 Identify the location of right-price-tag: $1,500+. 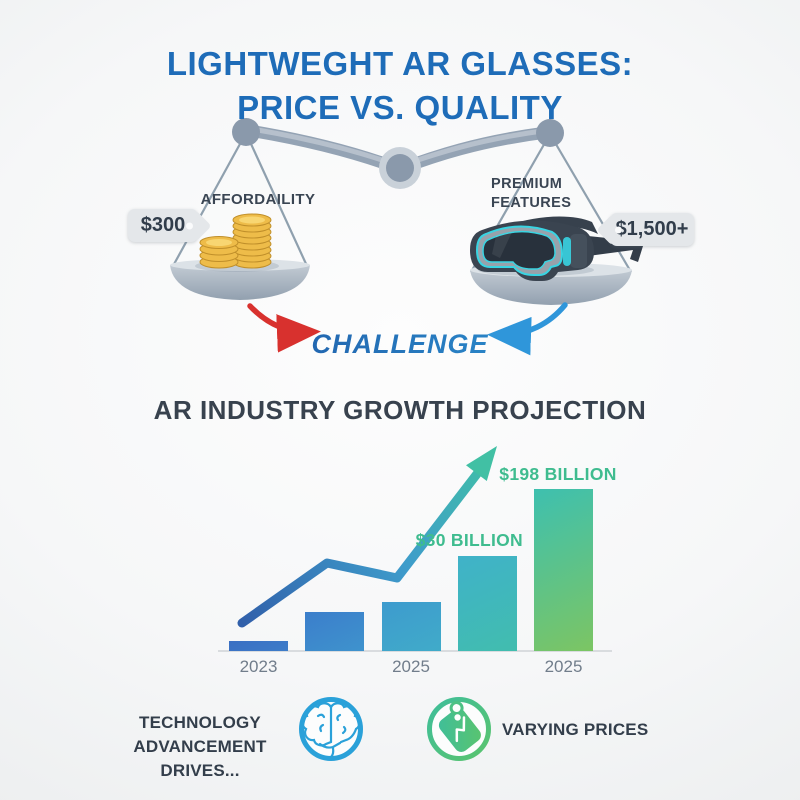
(652, 229).